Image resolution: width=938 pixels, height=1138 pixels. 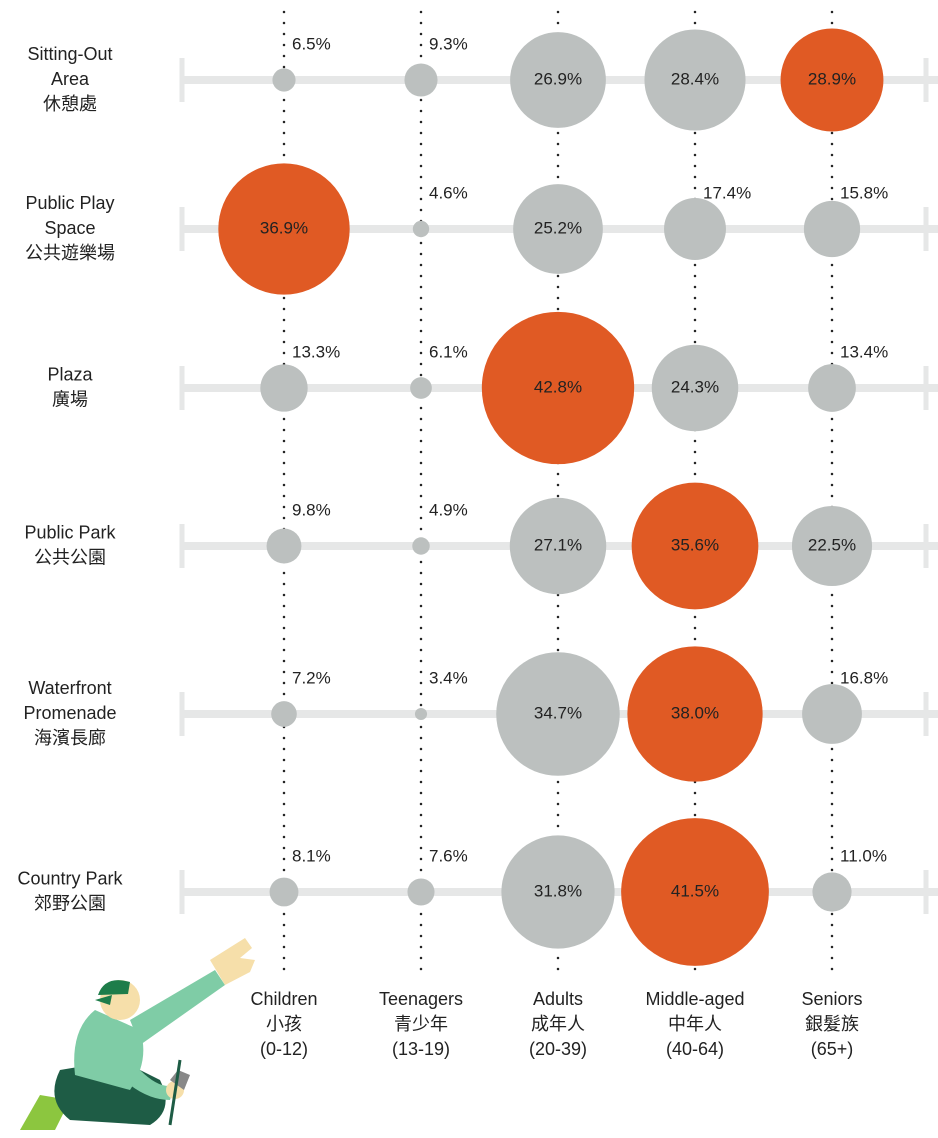 What do you see at coordinates (283, 999) in the screenshot?
I see `column-label: Children` at bounding box center [283, 999].